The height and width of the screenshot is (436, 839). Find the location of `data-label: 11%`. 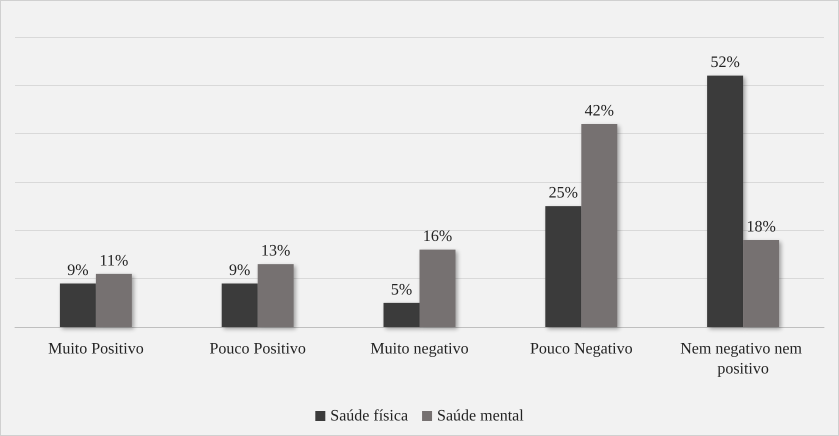

data-label: 11% is located at coordinates (114, 261).